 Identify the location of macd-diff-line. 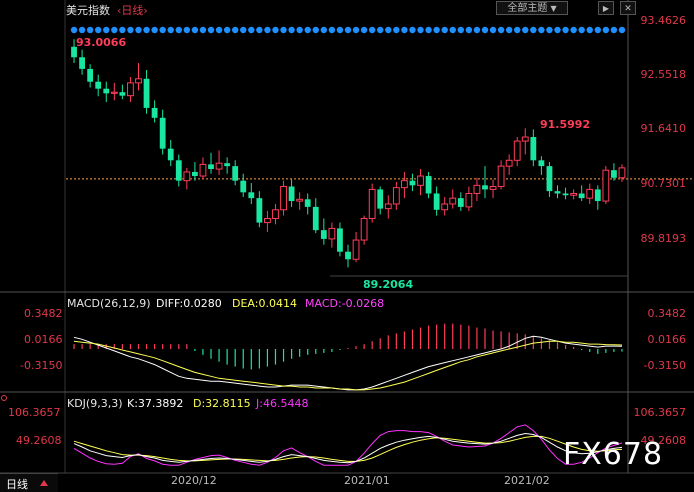
(348, 363).